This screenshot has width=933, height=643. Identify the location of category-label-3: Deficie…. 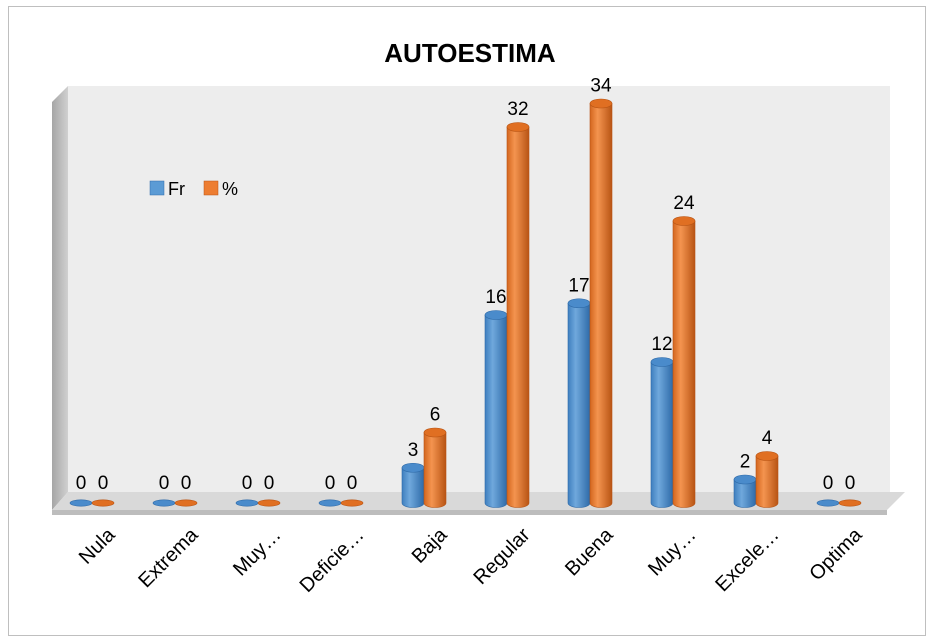
(332, 560).